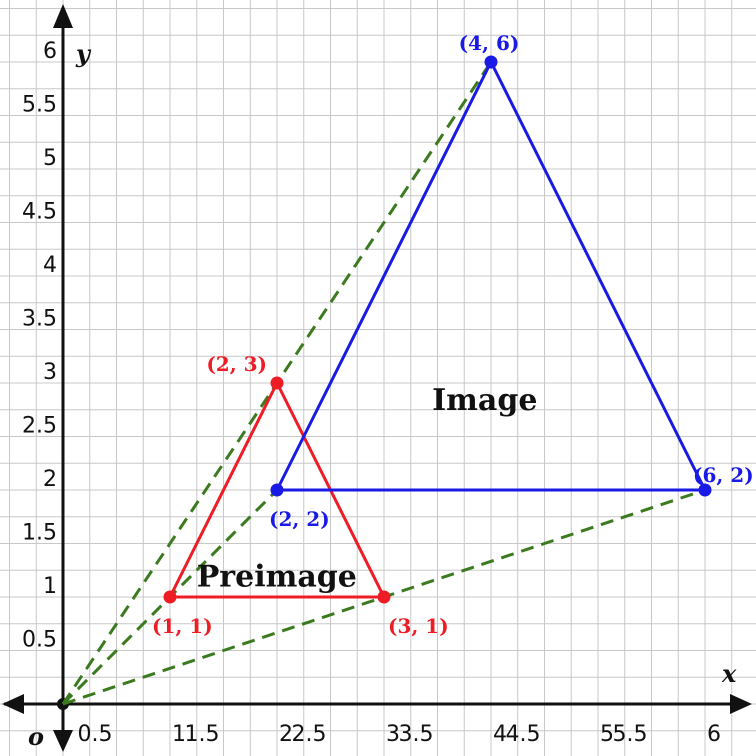 This screenshot has height=756, width=756. Describe the element at coordinates (13, 704) in the screenshot. I see `x-axis-arrow-left` at that location.